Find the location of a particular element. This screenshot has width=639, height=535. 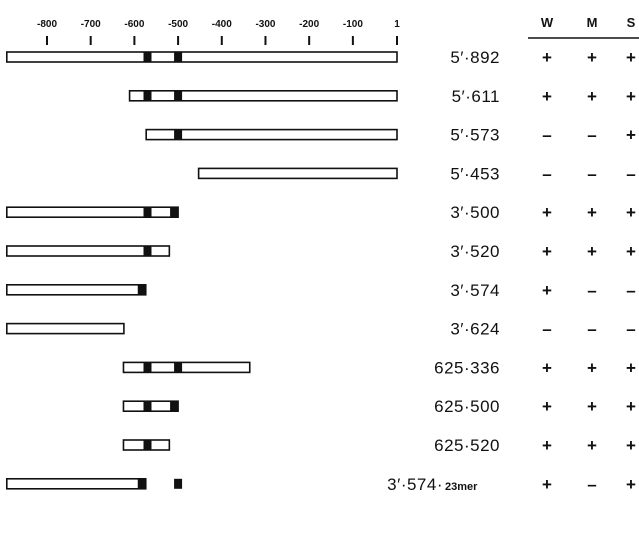

construct-label: 5′·611 is located at coordinates (476, 96).